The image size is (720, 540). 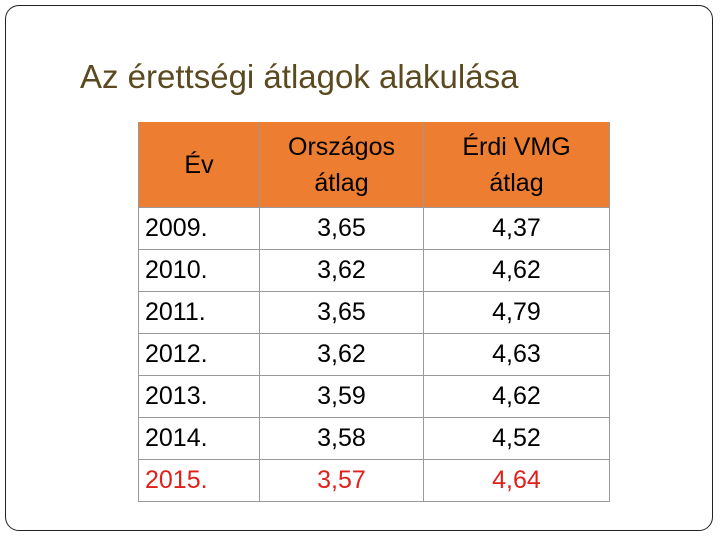 I want to click on year-cell: 2013., so click(x=199, y=396).